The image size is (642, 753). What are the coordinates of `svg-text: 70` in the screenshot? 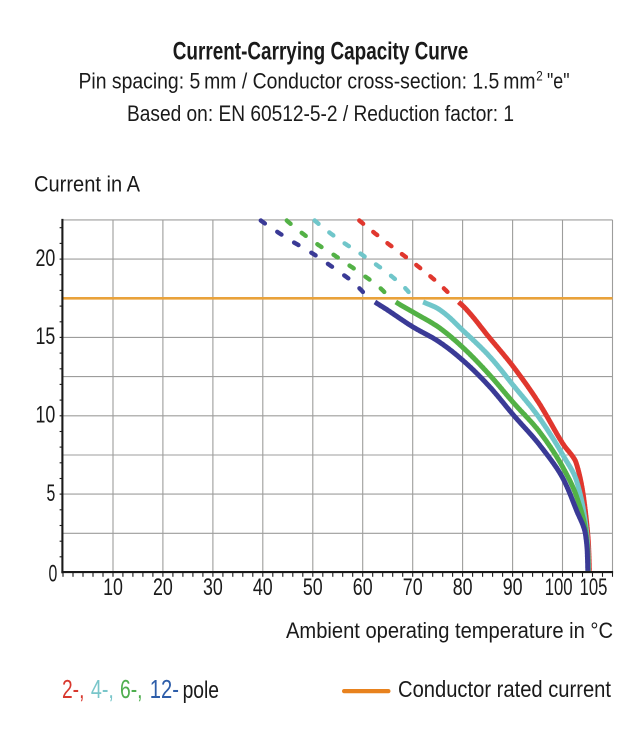 It's located at (413, 587).